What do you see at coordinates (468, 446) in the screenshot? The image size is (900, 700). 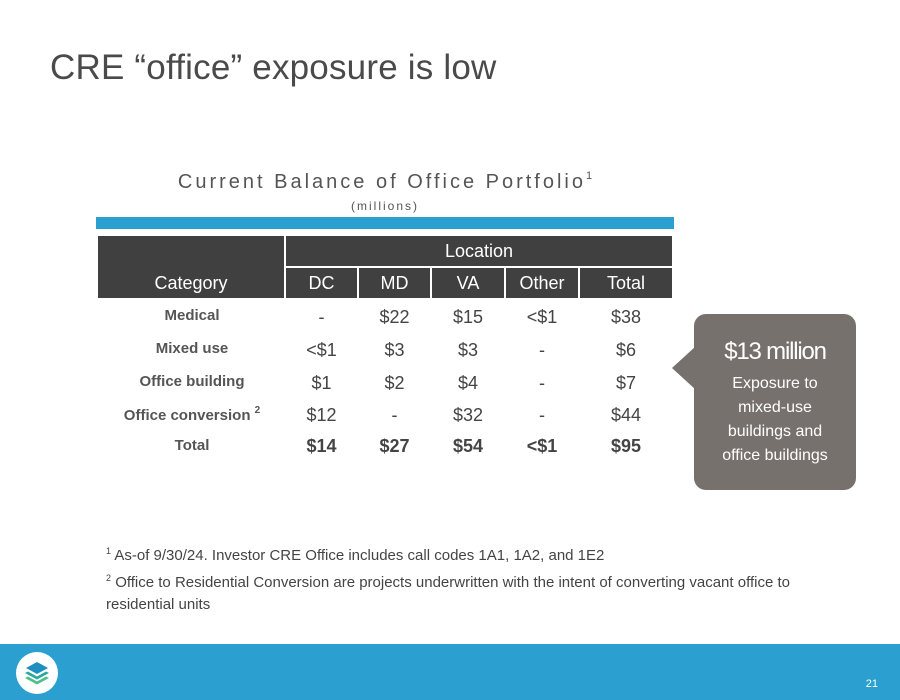 I see `cell-va: $54` at bounding box center [468, 446].